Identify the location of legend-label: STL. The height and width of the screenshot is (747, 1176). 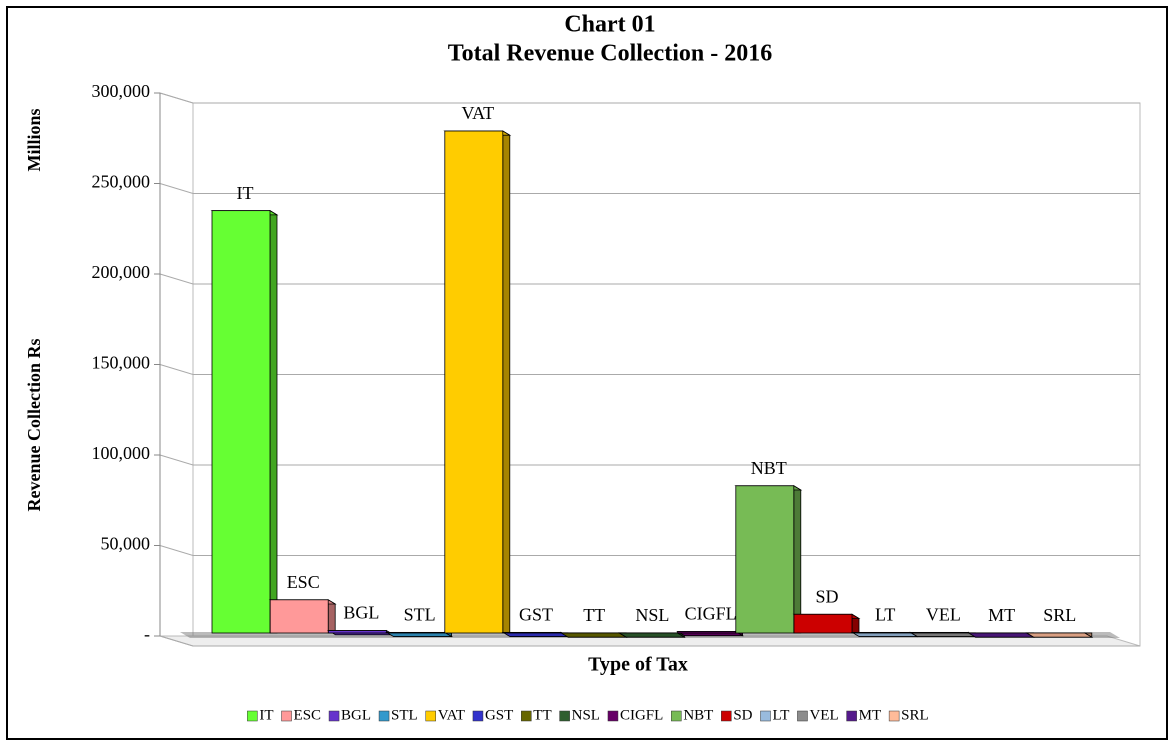
(404, 715).